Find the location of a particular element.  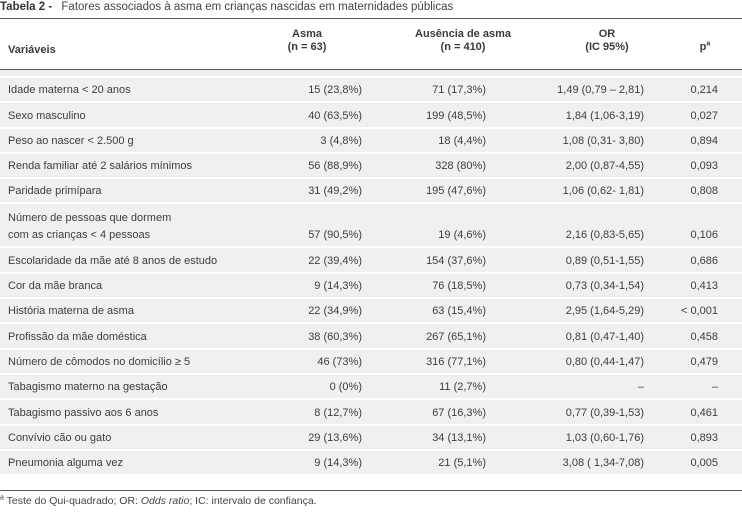

header-variables: Variáveis is located at coordinates (32, 50).